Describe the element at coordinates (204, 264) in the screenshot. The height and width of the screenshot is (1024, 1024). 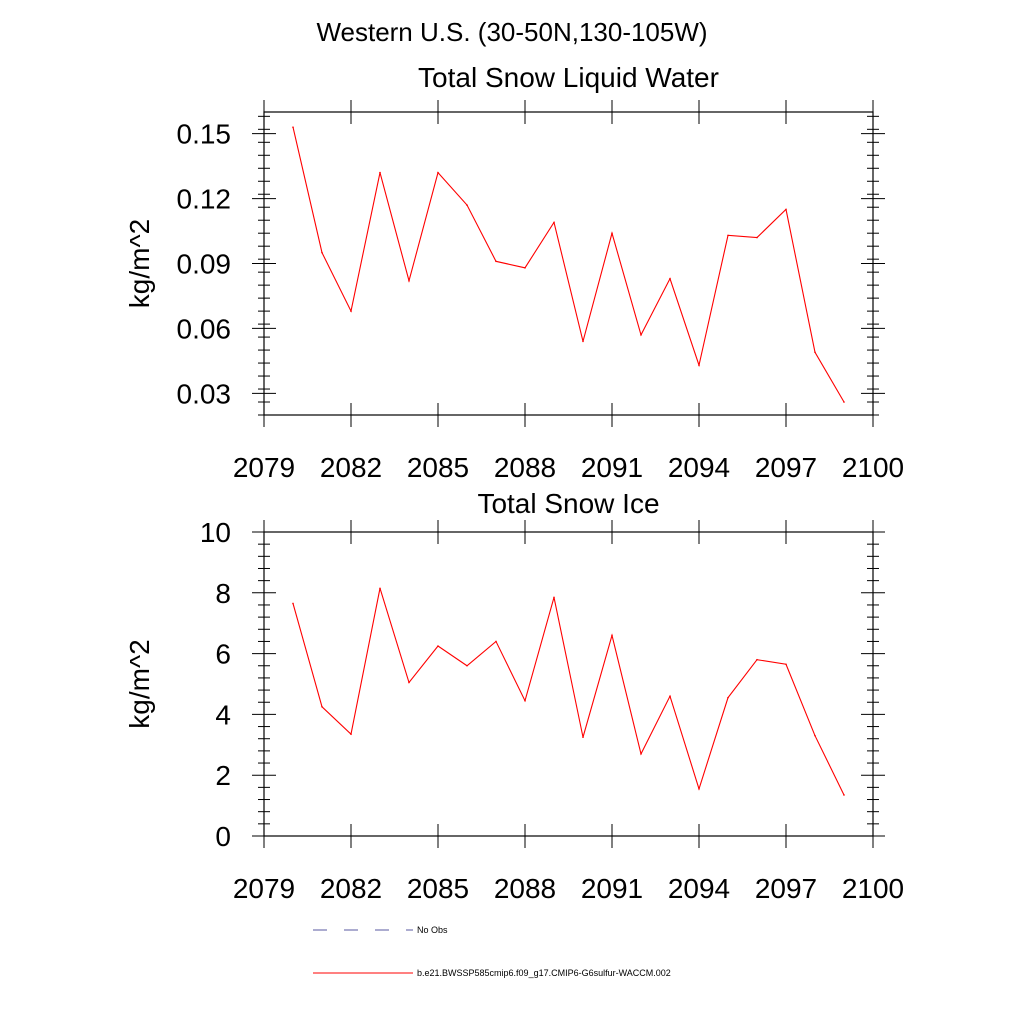
I see `y-tick-label: 0.09` at that location.